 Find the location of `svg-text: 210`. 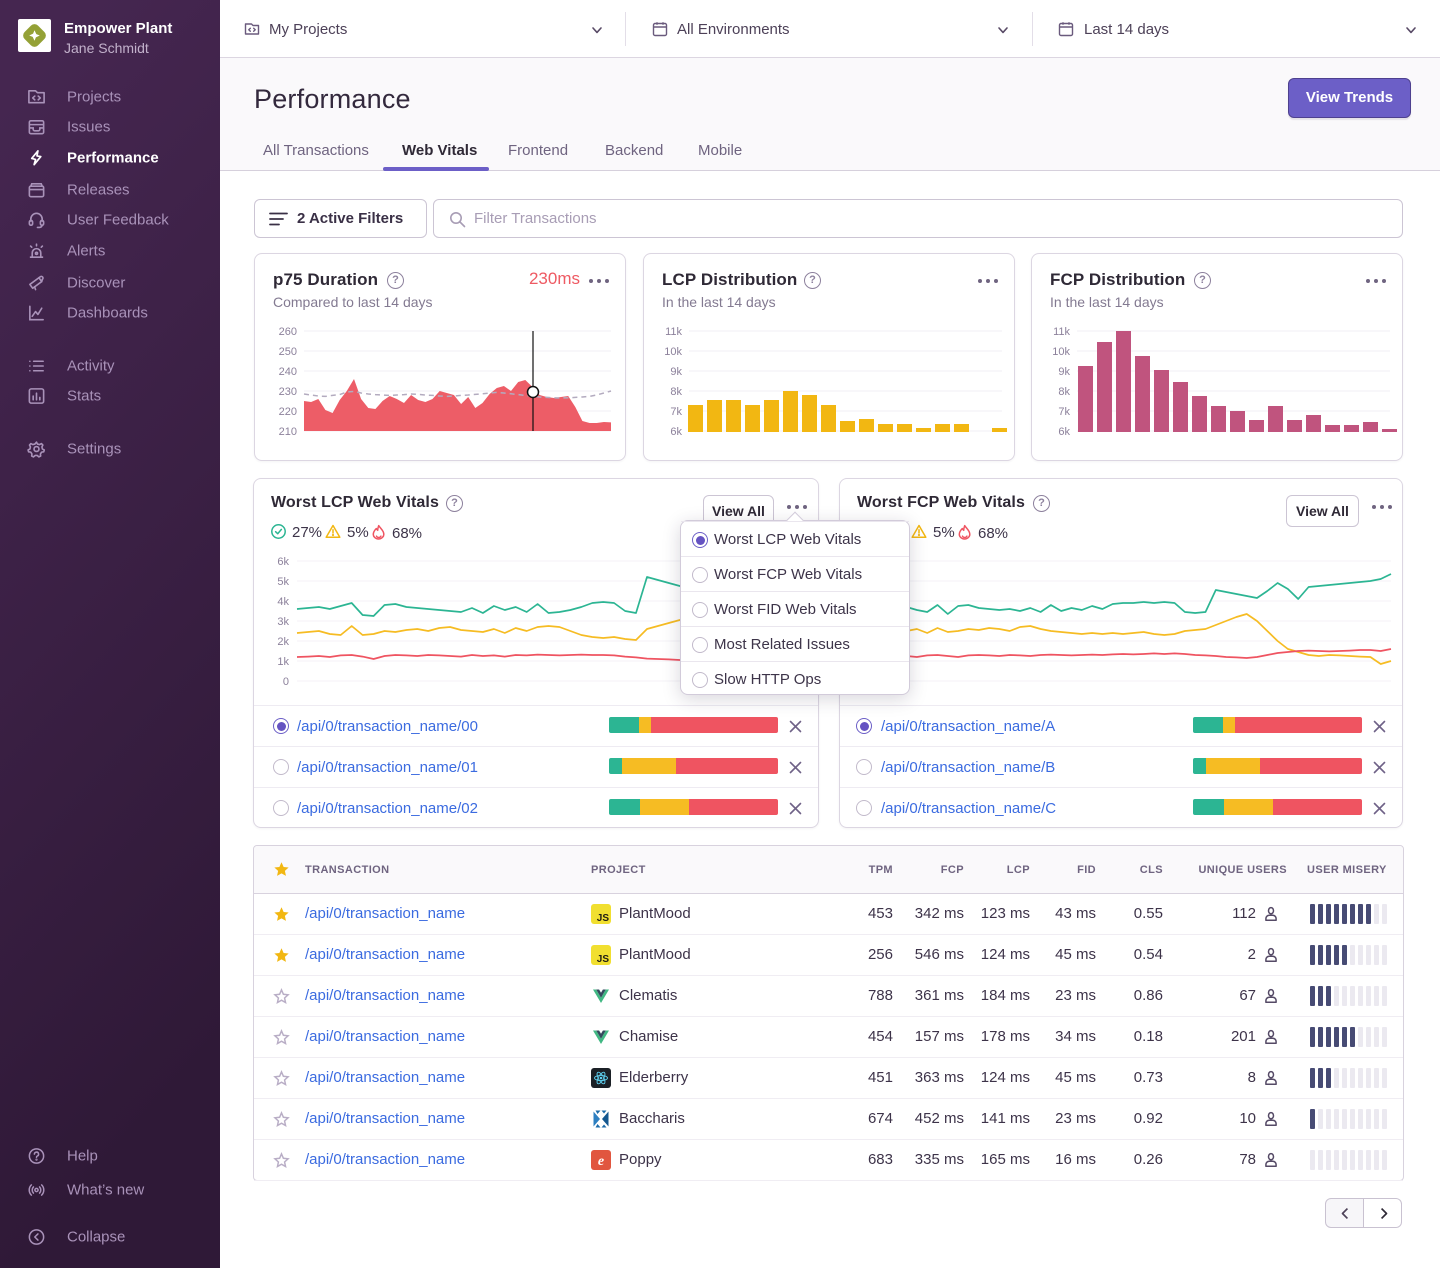

svg-text: 210 is located at coordinates (288, 432).